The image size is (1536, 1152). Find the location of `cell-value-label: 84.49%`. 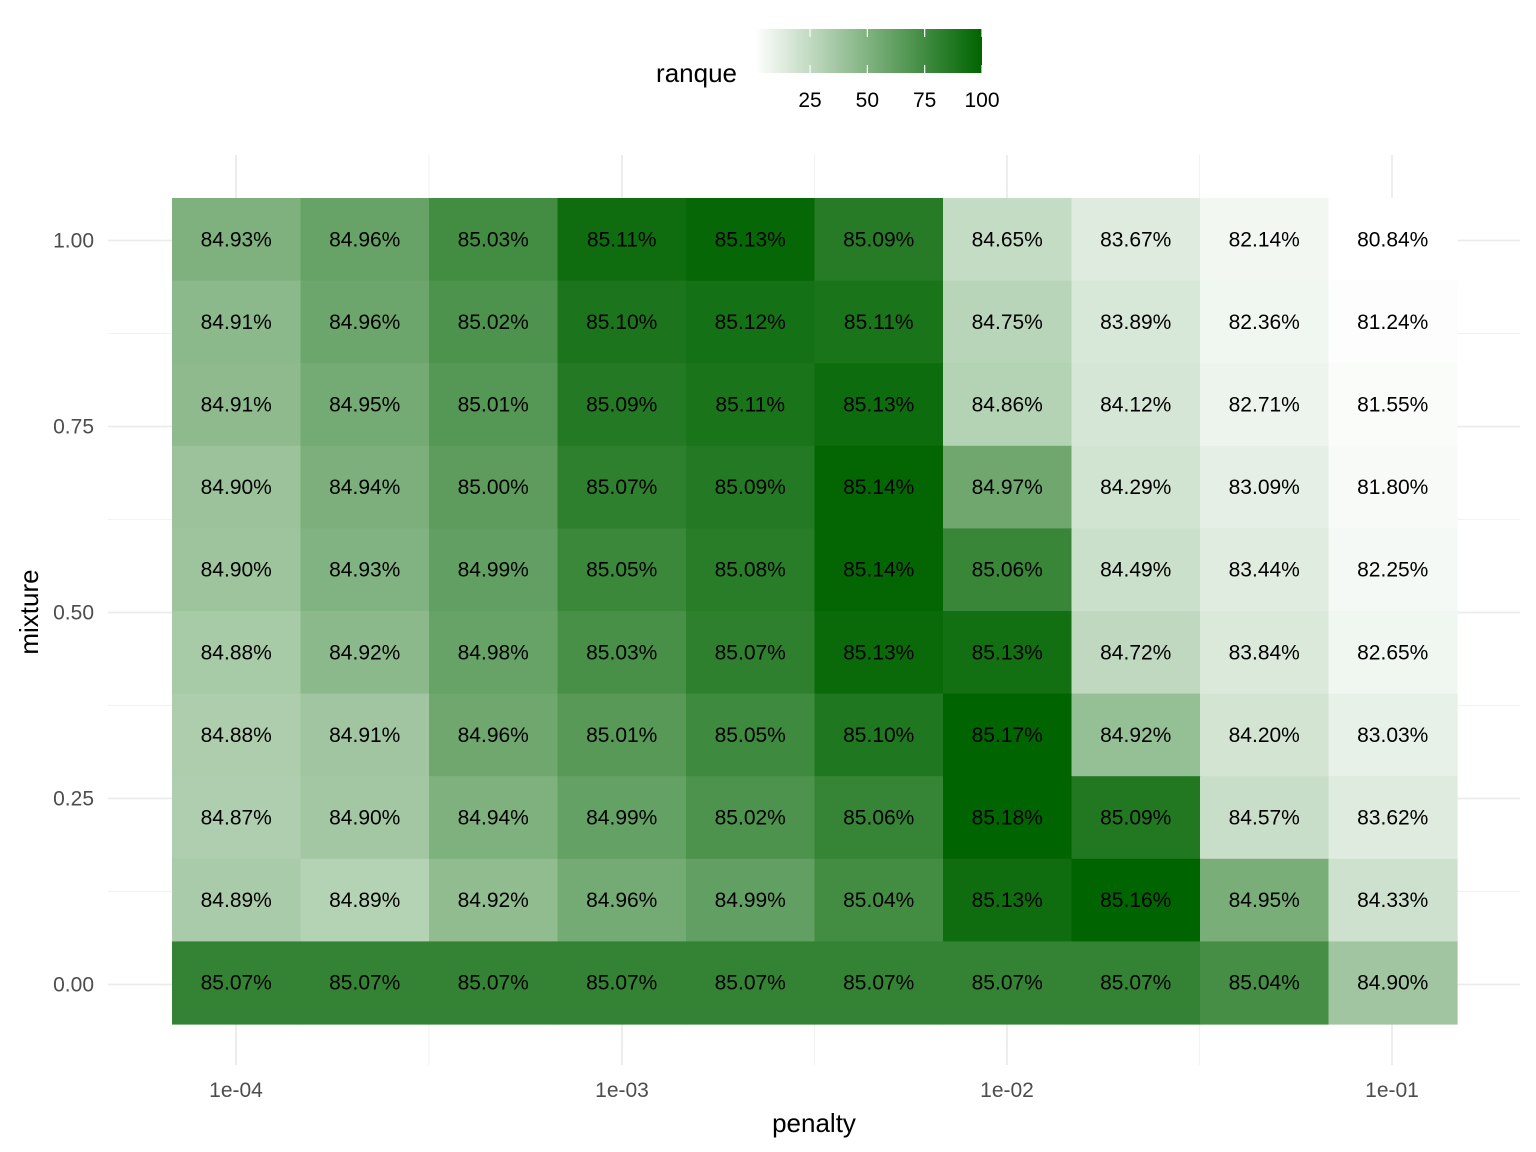

cell-value-label: 84.49% is located at coordinates (1135, 570).